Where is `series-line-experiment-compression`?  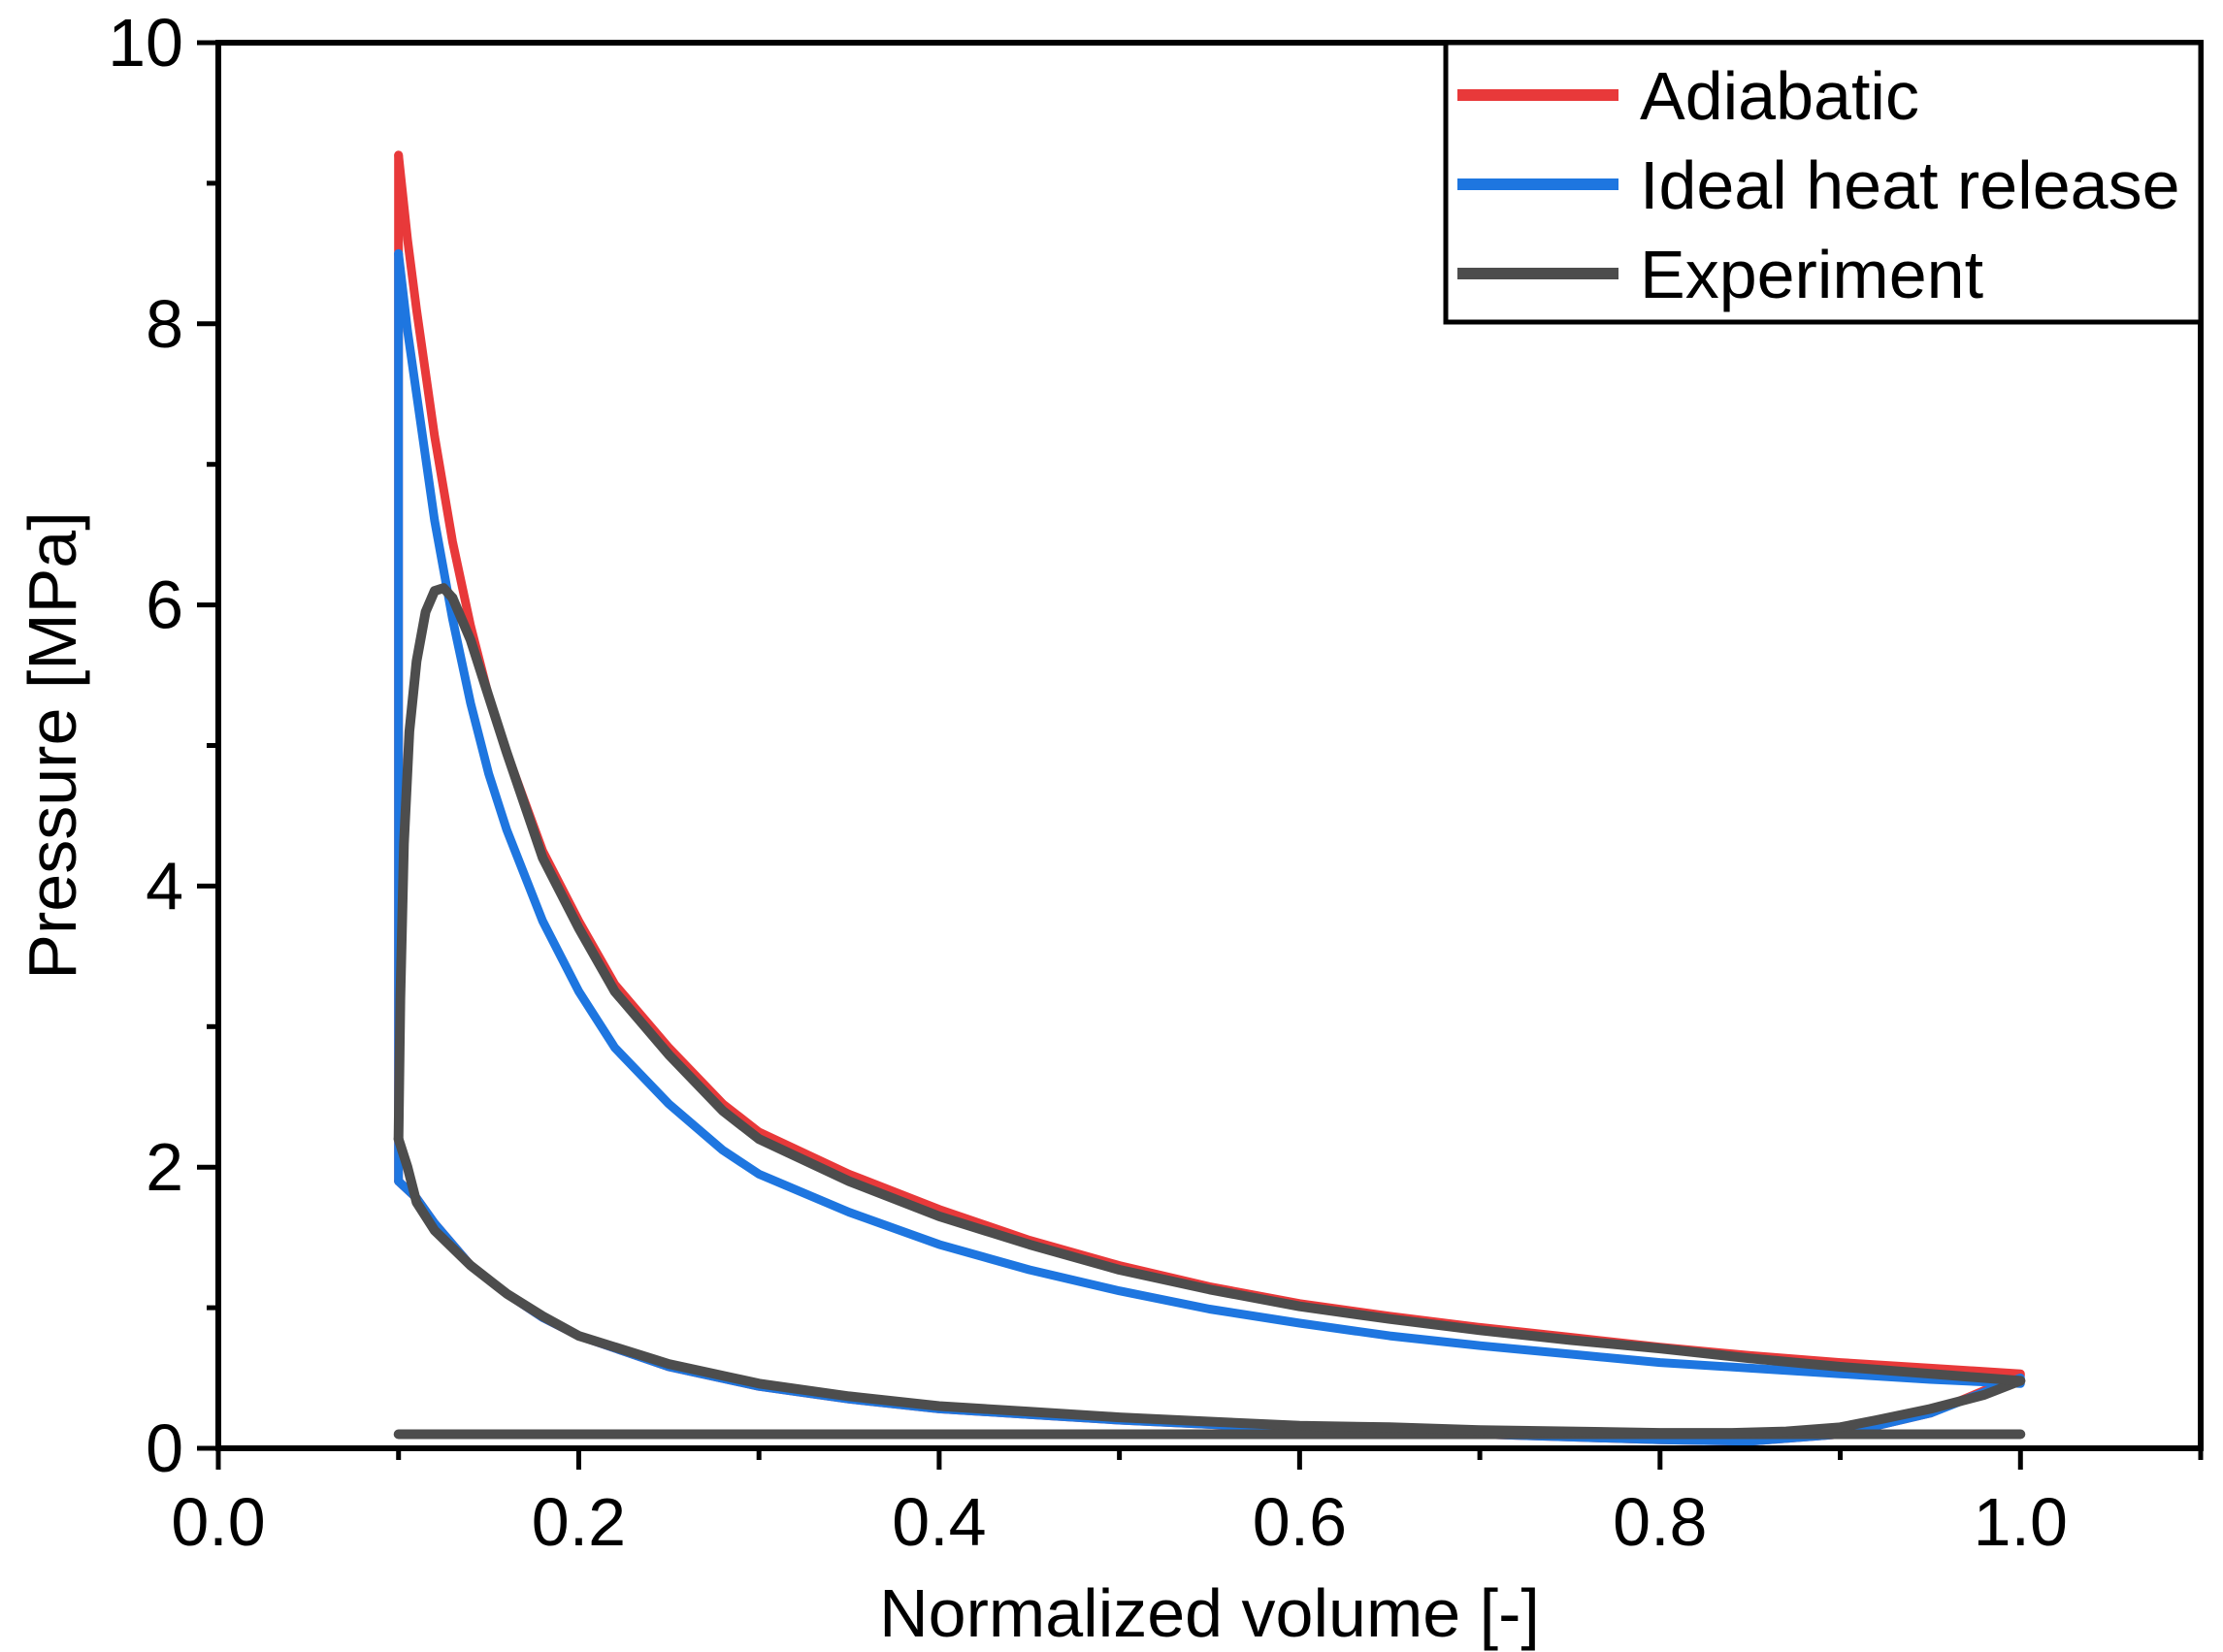
series-line-experiment-compression is located at coordinates (1209, 1287).